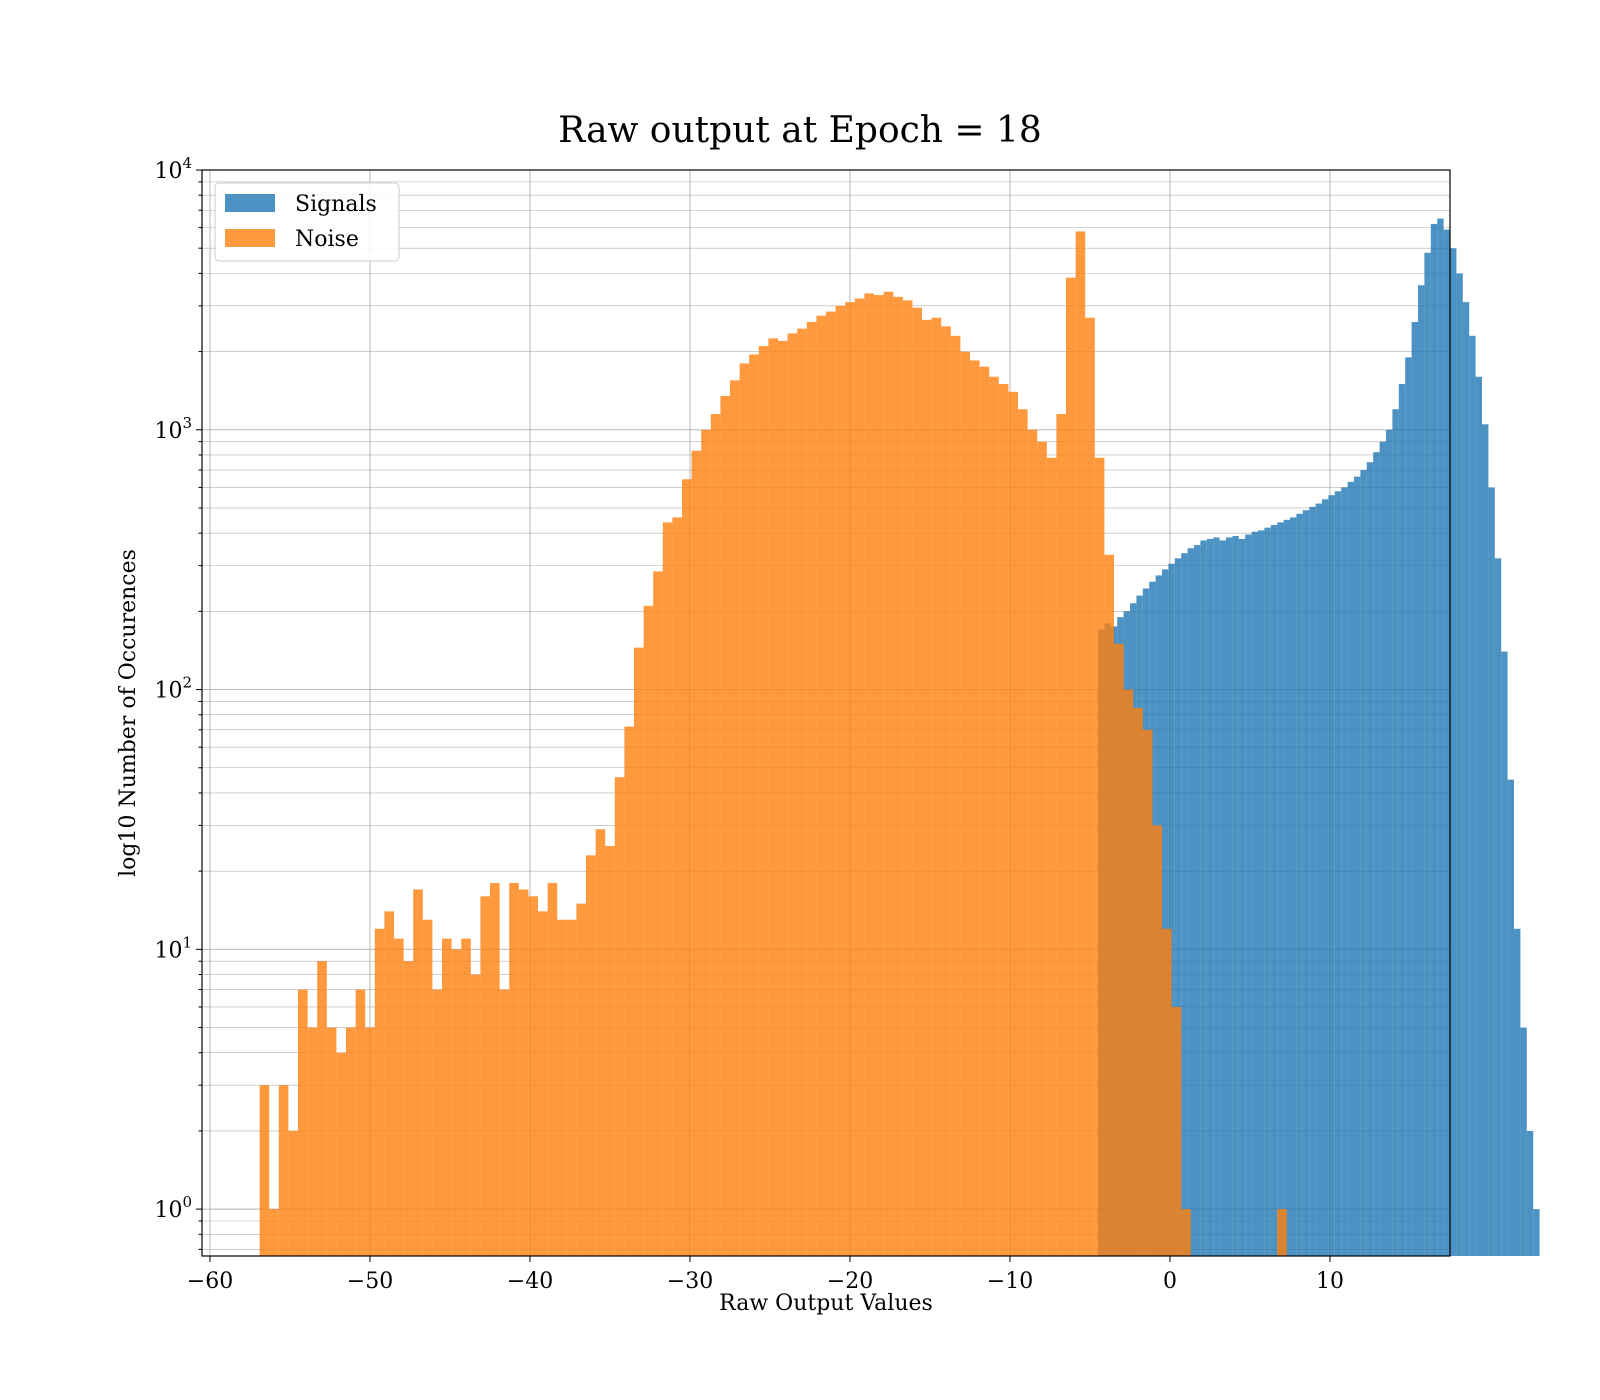  What do you see at coordinates (173, 689) in the screenshot?
I see `y-tick-label: 10²` at bounding box center [173, 689].